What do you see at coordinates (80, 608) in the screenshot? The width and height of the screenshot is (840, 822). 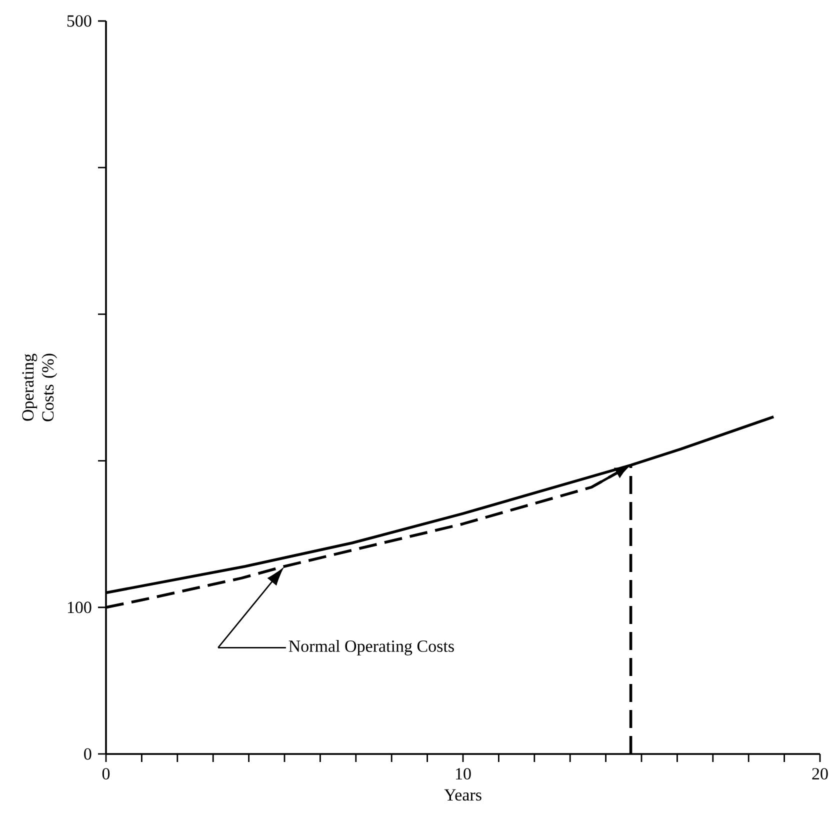 I see `y-tick-label: 100` at bounding box center [80, 608].